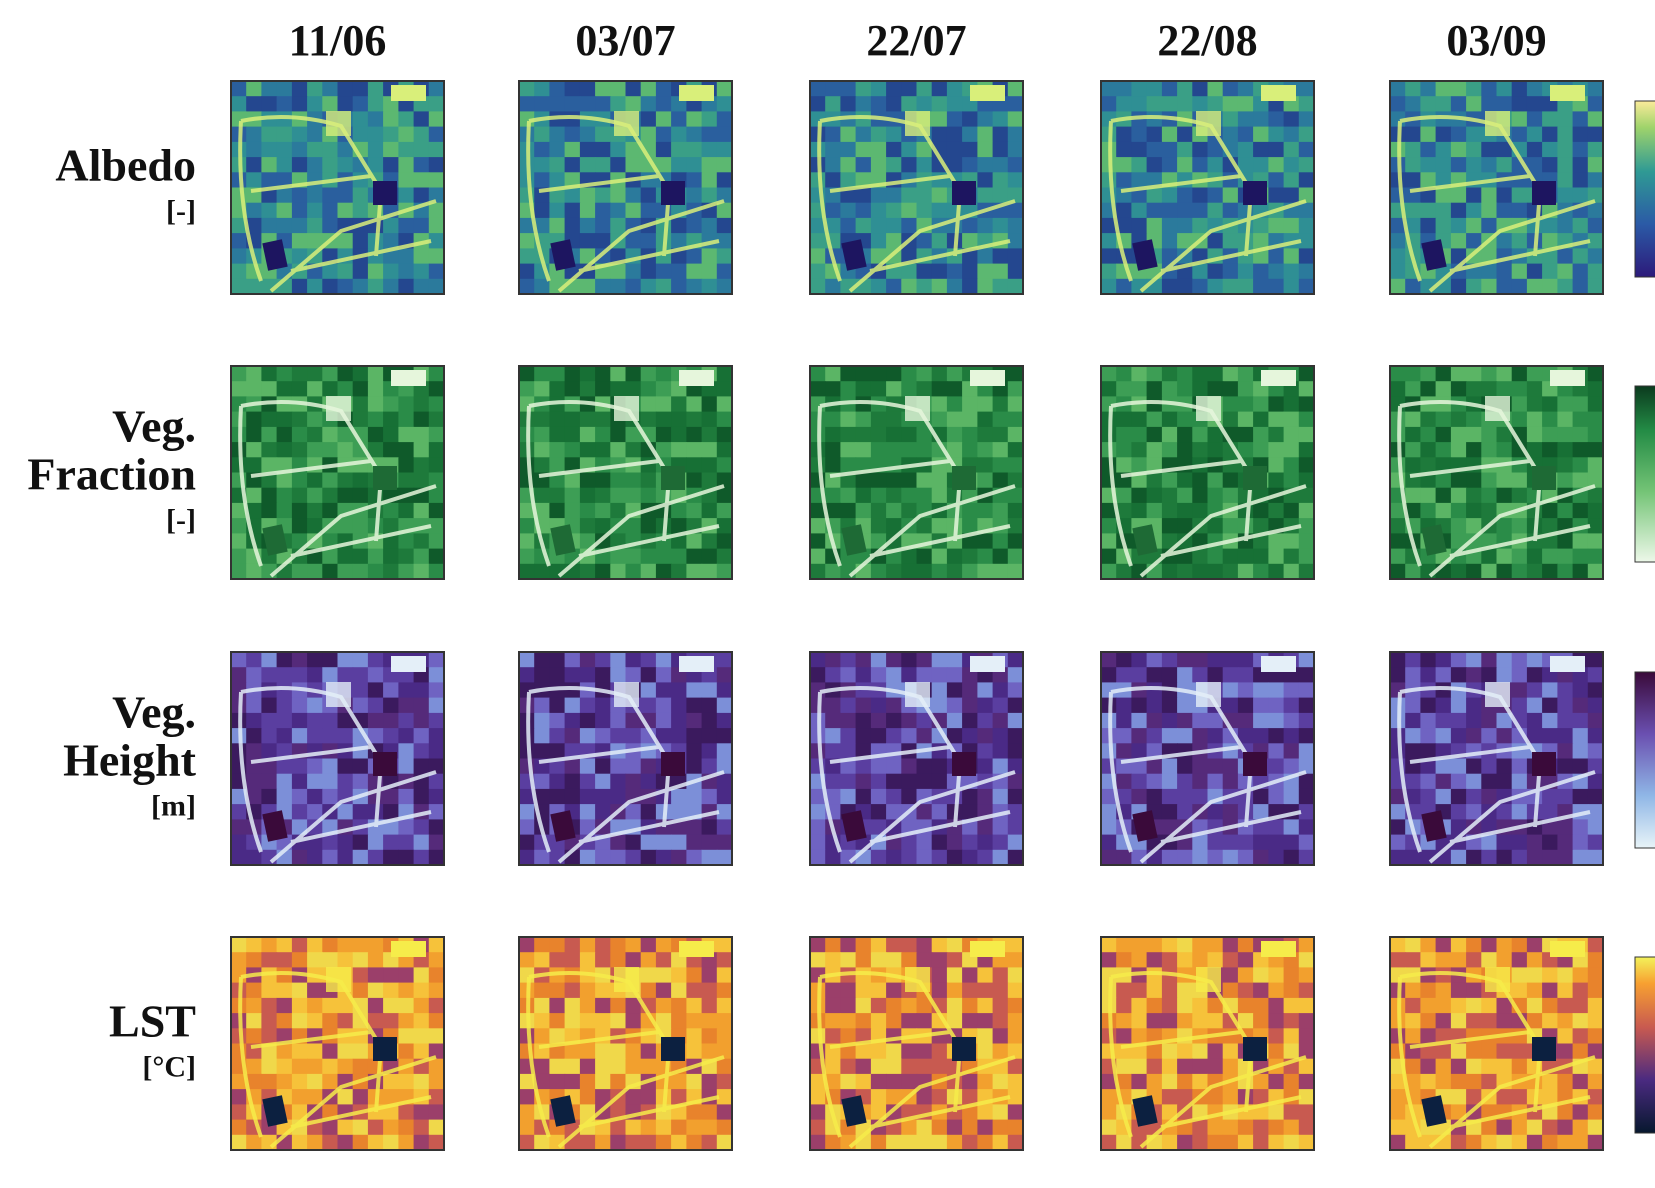 Image resolution: width=1655 pixels, height=1188 pixels. What do you see at coordinates (626, 694) in the screenshot?
I see `bright-patch` at bounding box center [626, 694].